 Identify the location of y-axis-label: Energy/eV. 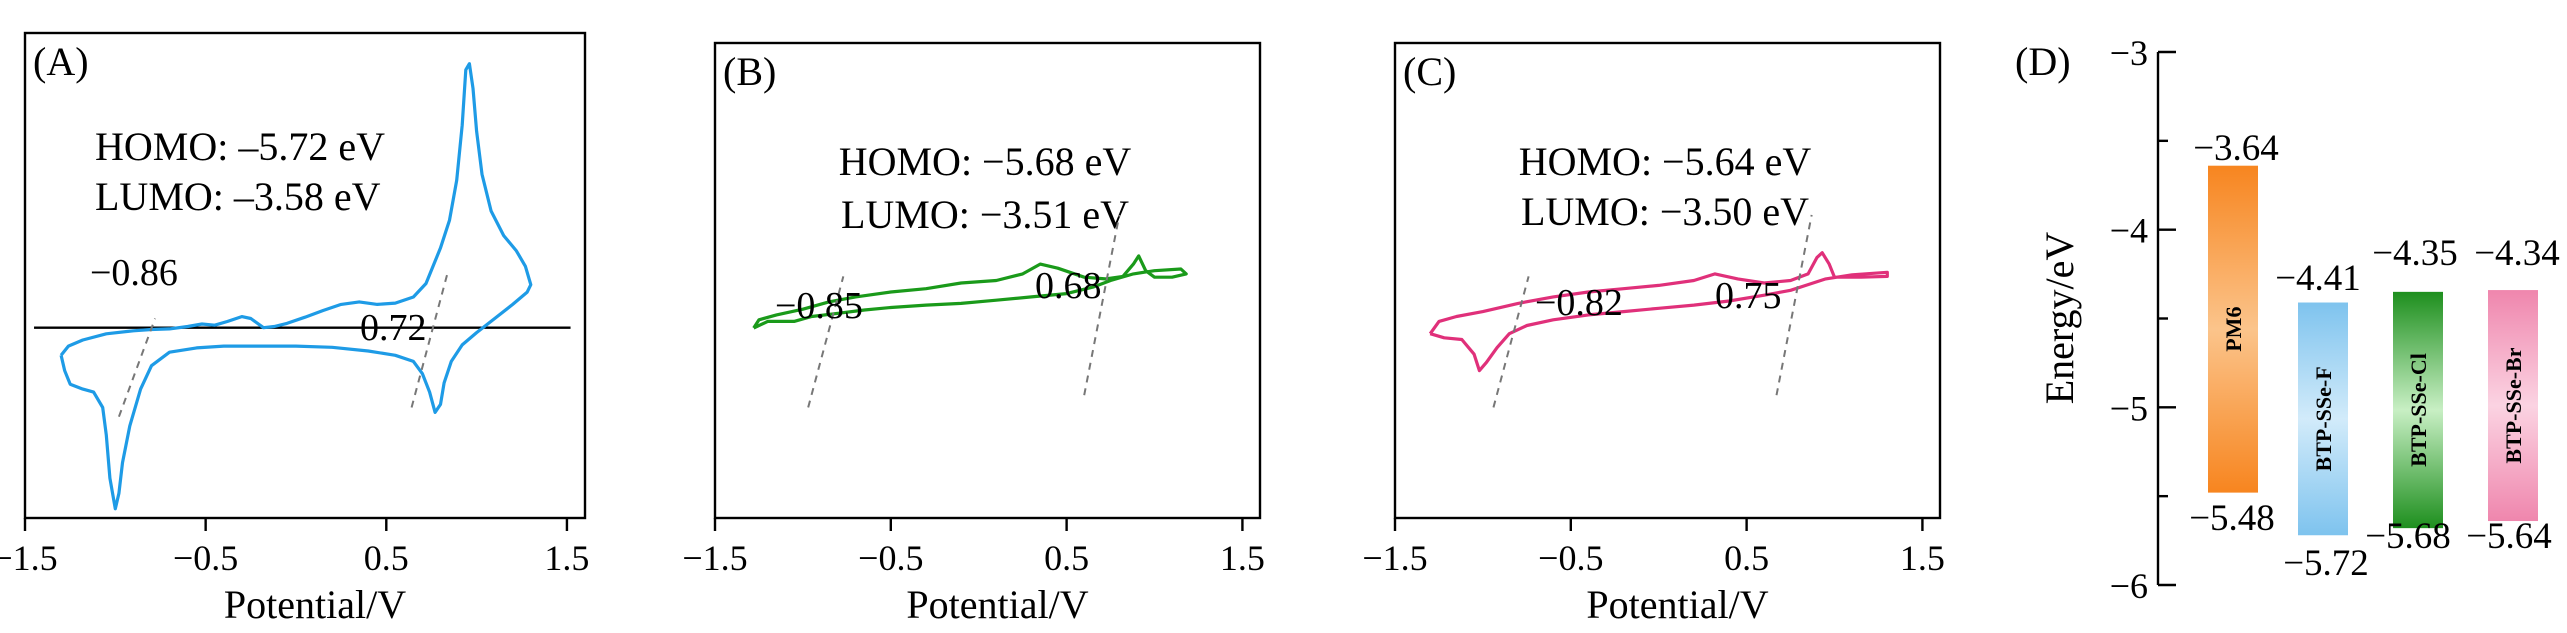
(2059, 318).